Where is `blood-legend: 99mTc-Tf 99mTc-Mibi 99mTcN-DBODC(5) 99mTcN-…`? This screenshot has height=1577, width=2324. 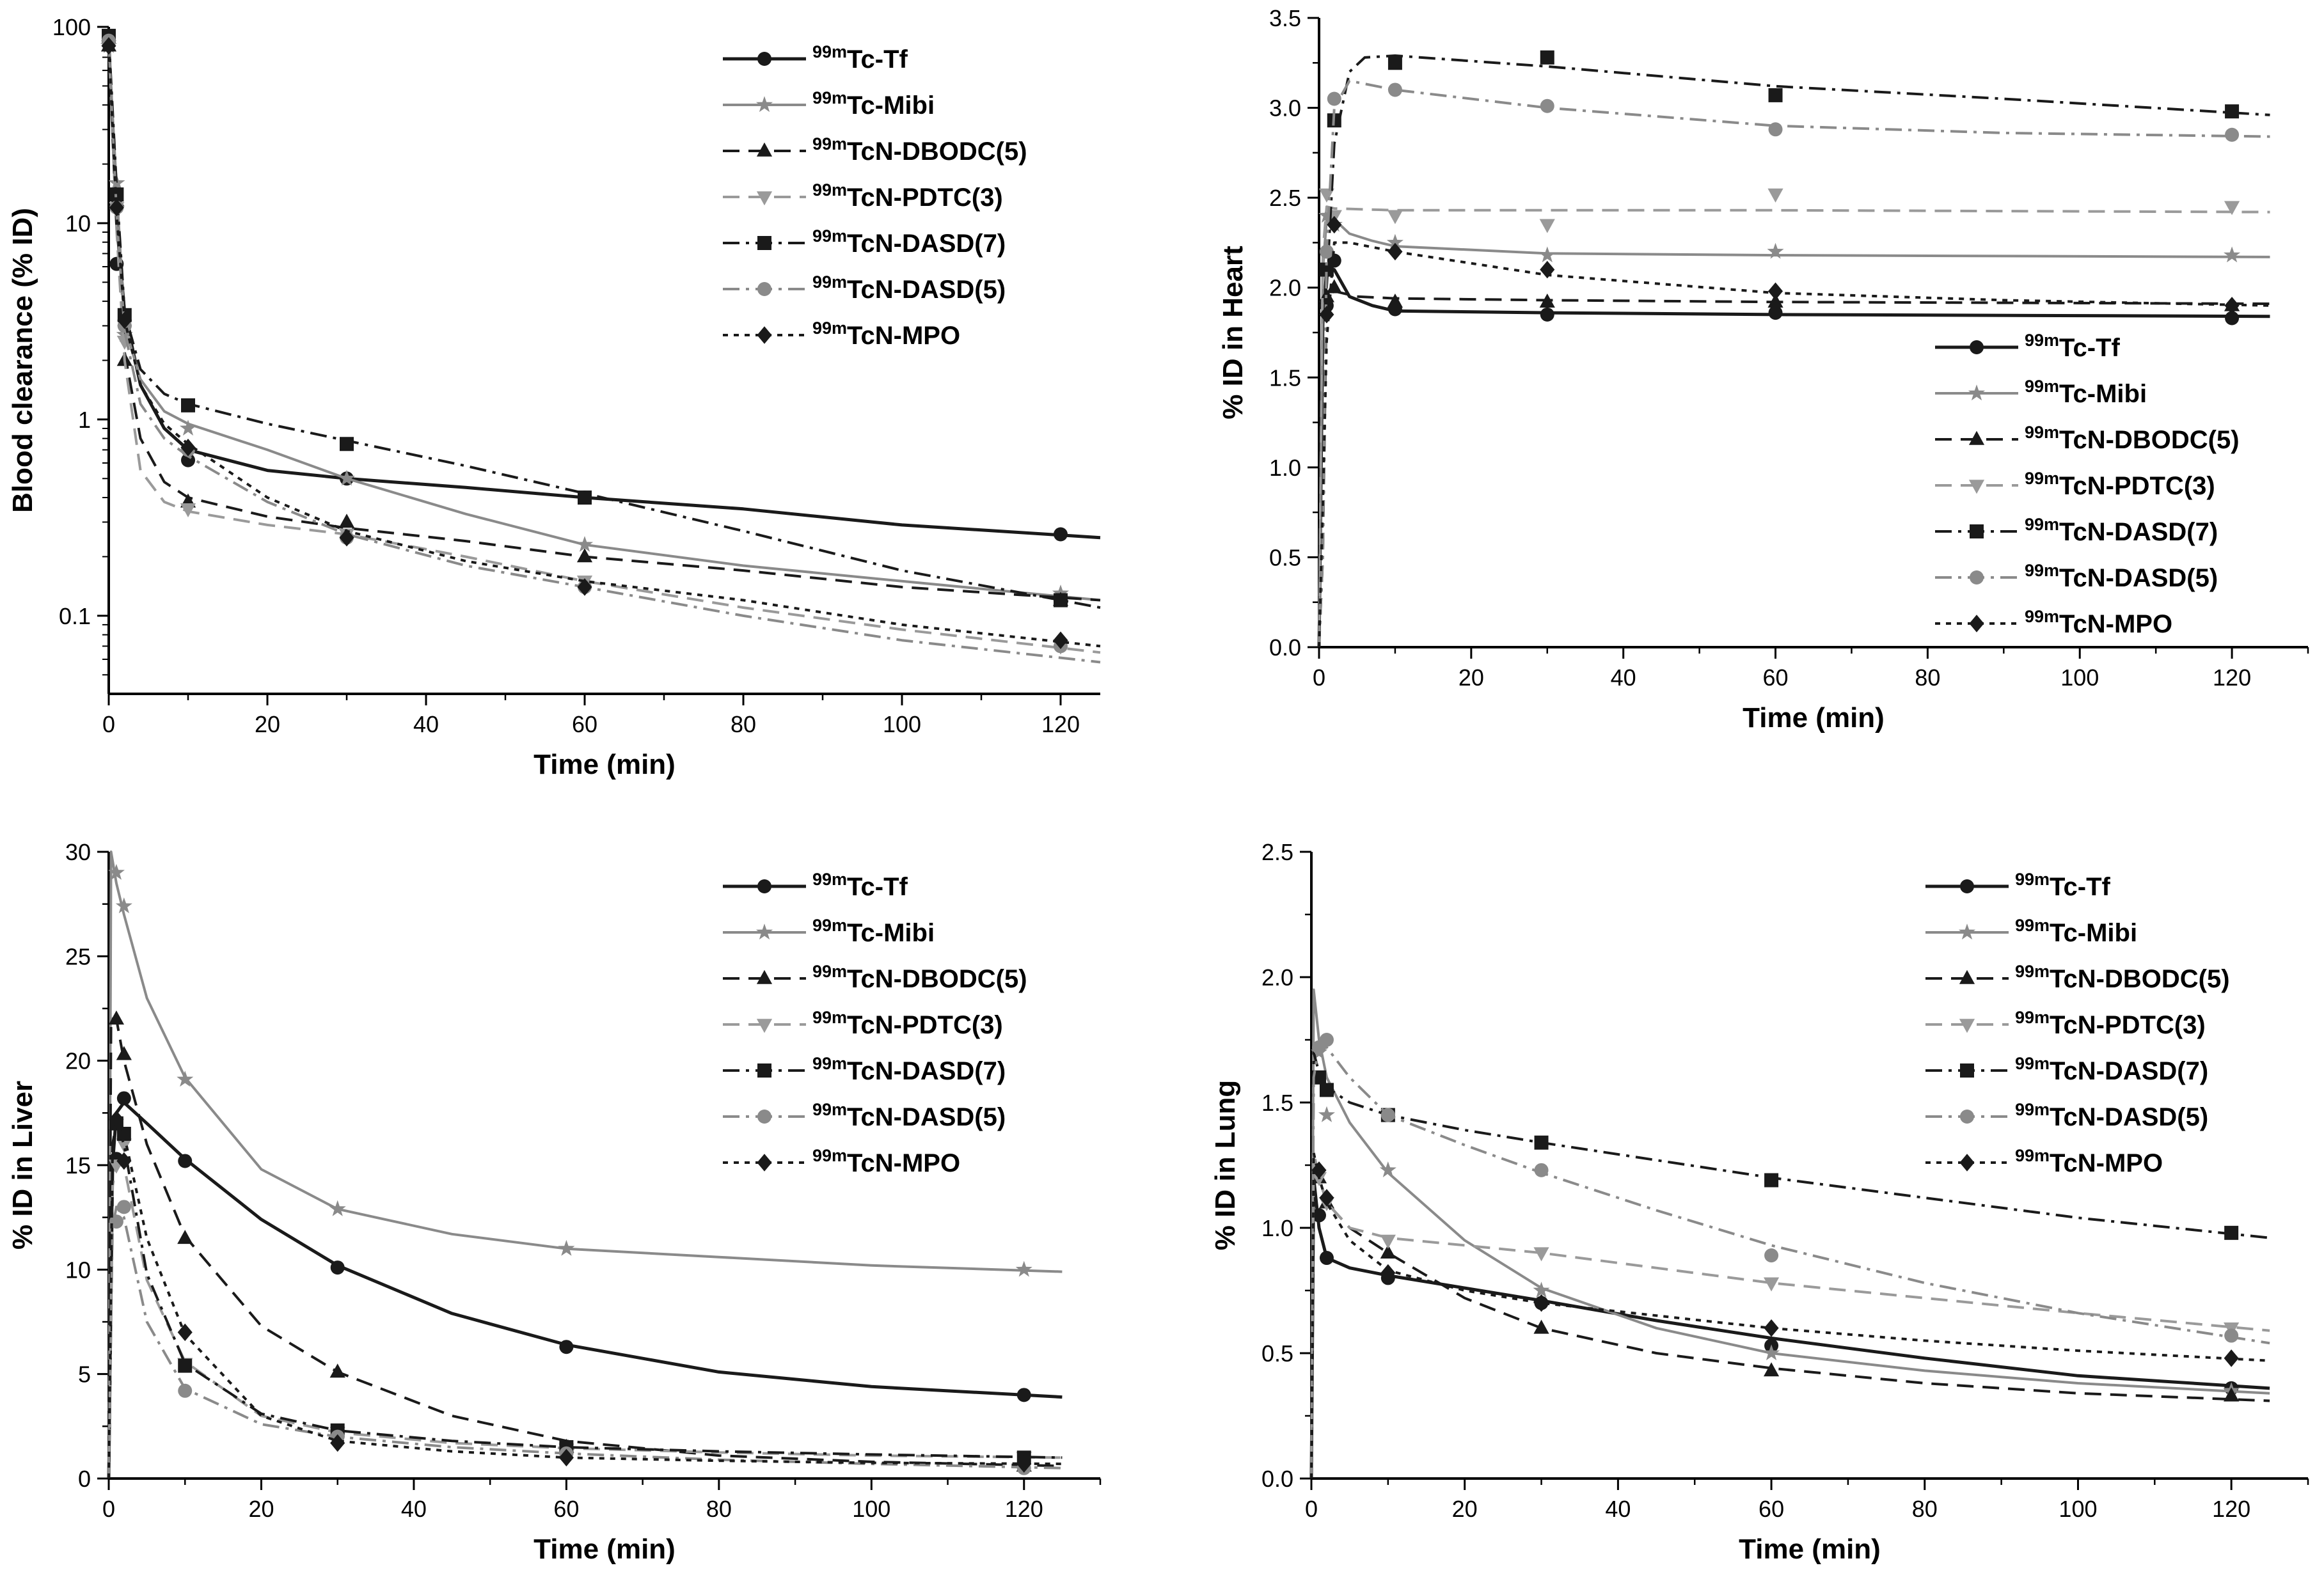 blood-legend: 99mTc-Tf 99mTc-Mibi 99mTcN-DBODC(5) 99mTcN-… is located at coordinates (875, 196).